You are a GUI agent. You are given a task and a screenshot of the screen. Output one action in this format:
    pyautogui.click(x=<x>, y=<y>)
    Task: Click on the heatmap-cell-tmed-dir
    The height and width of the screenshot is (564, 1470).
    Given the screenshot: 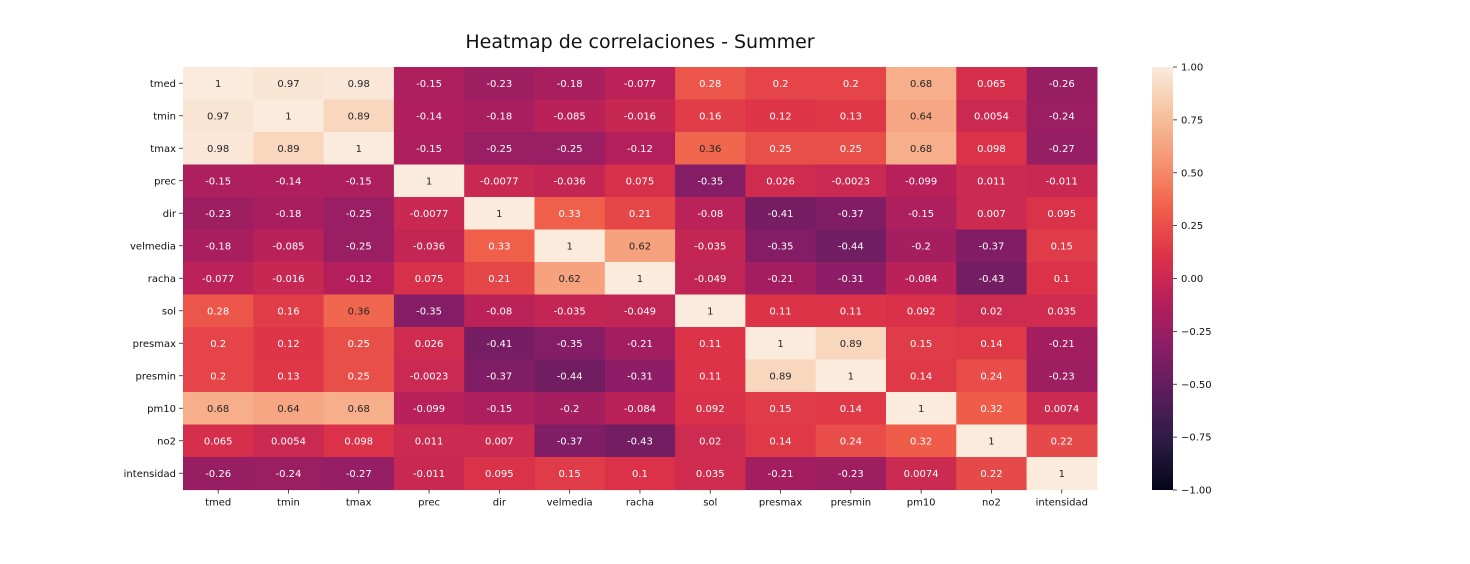 What is the action you would take?
    pyautogui.click(x=500, y=84)
    